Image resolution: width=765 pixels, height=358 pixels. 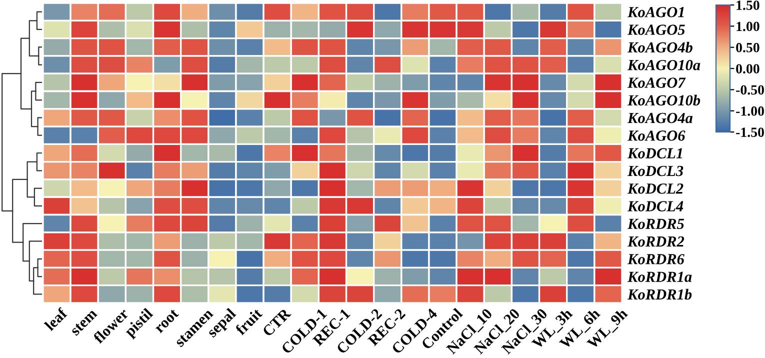 What do you see at coordinates (659, 47) in the screenshot?
I see `y-tick-label: KoAGO4b` at bounding box center [659, 47].